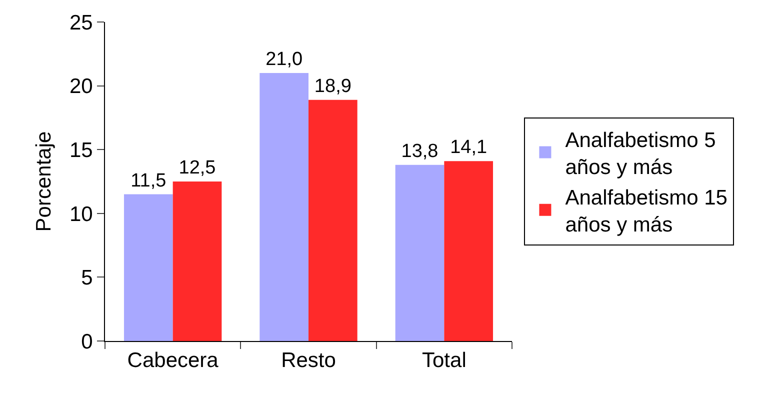 Image resolution: width=777 pixels, height=403 pixels. What do you see at coordinates (444, 360) in the screenshot?
I see `x-tick-label: Total` at bounding box center [444, 360].